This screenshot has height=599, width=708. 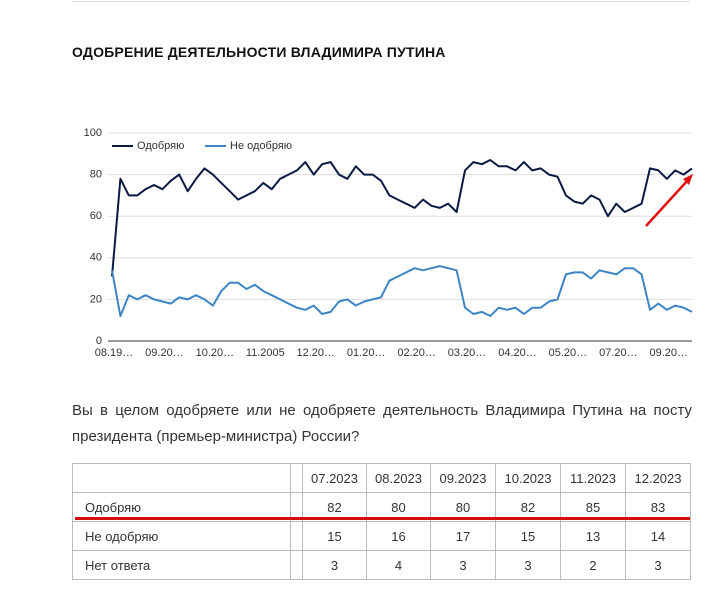 What do you see at coordinates (402, 291) in the screenshot?
I see `series-line` at bounding box center [402, 291].